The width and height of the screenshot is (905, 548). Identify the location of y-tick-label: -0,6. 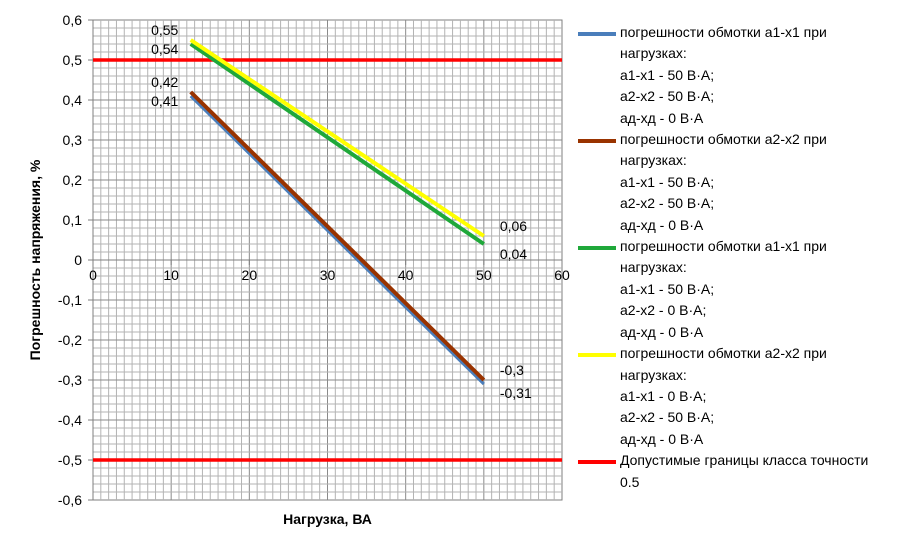
(70, 500).